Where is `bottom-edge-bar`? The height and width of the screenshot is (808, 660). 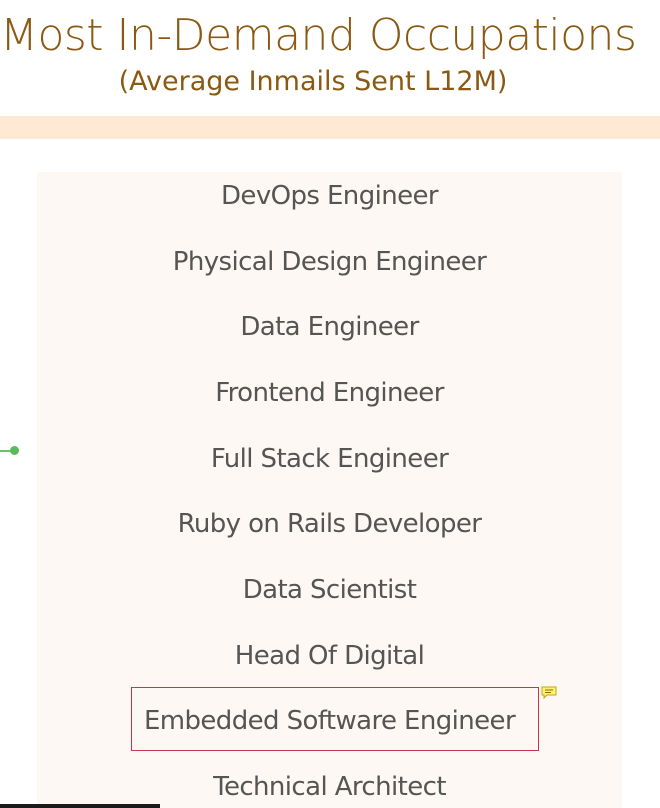
bottom-edge-bar is located at coordinates (80, 806).